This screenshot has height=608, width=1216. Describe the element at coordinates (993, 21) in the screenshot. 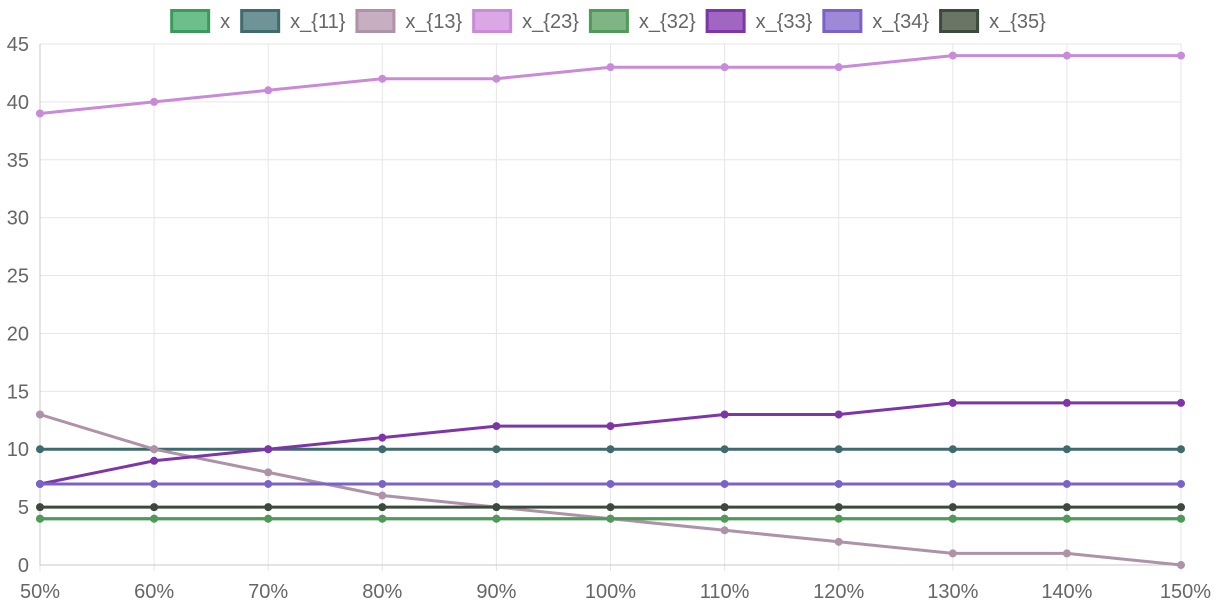

I see `legend-item: x_{35}` at that location.